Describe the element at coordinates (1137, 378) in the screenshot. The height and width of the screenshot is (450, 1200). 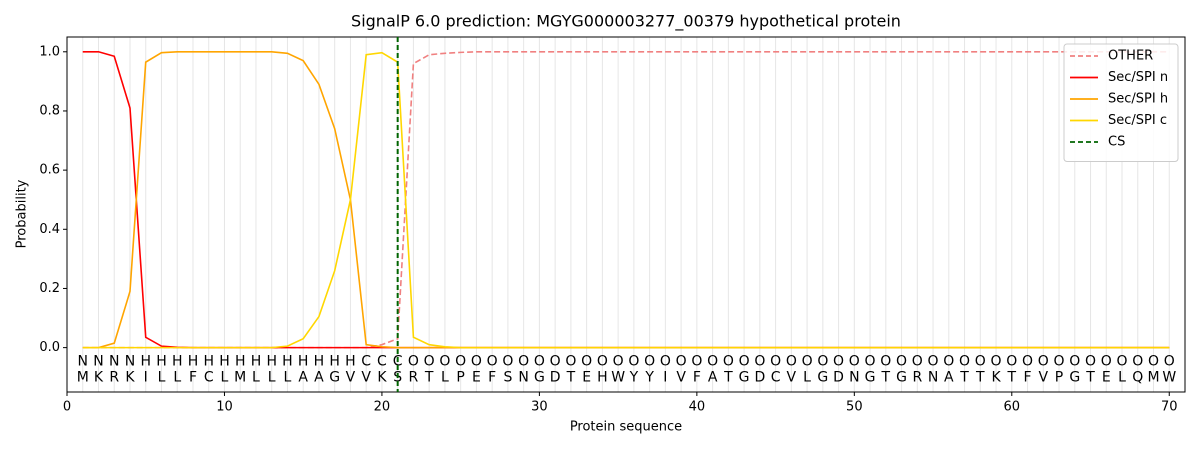
I see `residue: Q` at that location.